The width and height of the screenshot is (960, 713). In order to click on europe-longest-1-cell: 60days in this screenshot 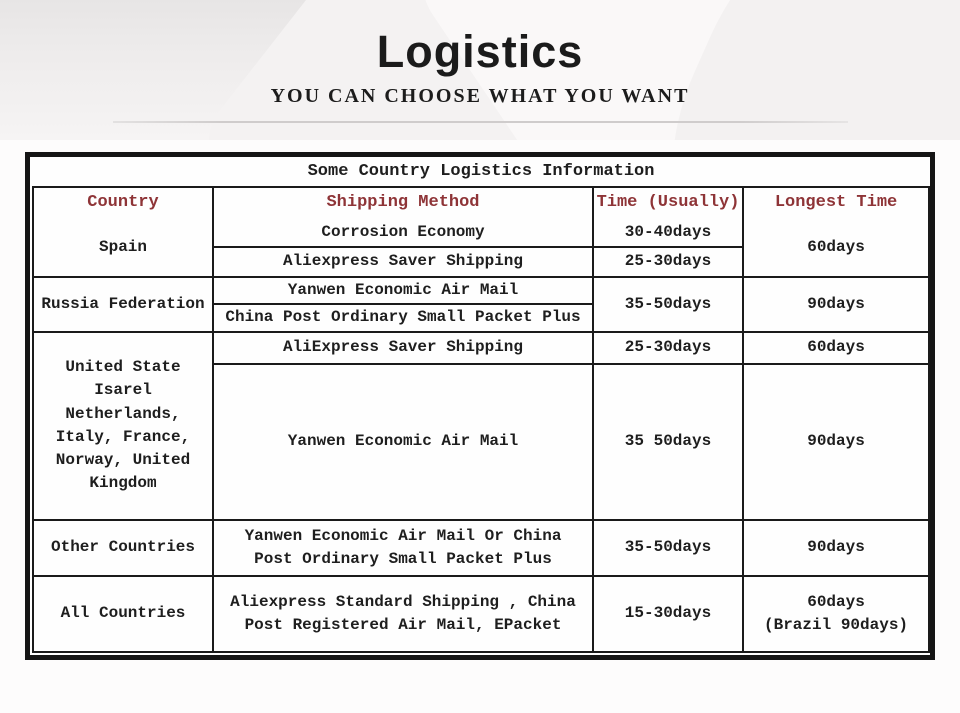, I will do `click(836, 347)`.